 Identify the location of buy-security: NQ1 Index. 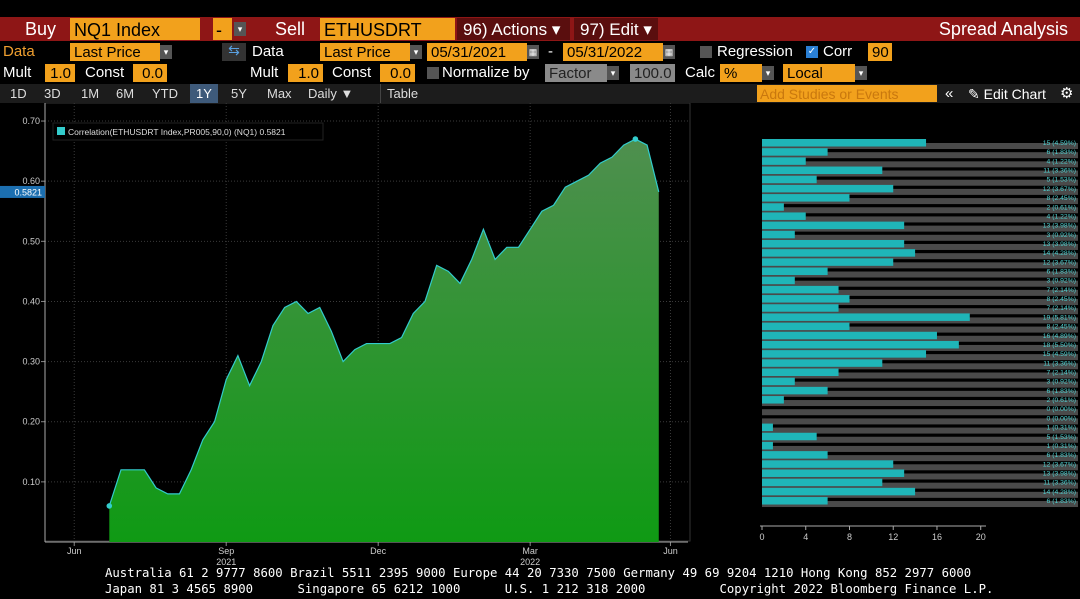
(135, 29).